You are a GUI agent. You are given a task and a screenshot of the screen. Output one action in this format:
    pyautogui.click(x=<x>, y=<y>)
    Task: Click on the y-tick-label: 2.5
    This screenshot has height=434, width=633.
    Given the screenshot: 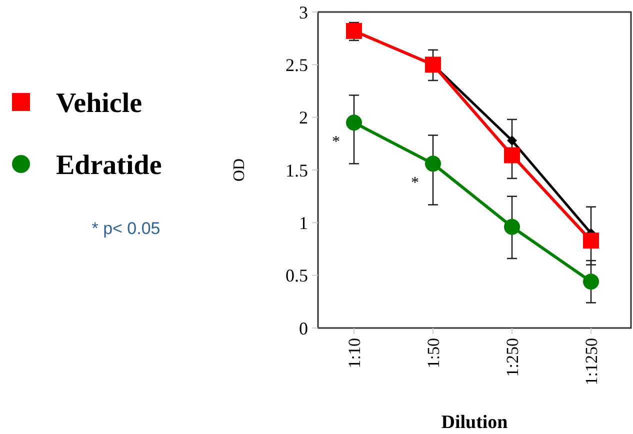 What is the action you would take?
    pyautogui.click(x=297, y=64)
    